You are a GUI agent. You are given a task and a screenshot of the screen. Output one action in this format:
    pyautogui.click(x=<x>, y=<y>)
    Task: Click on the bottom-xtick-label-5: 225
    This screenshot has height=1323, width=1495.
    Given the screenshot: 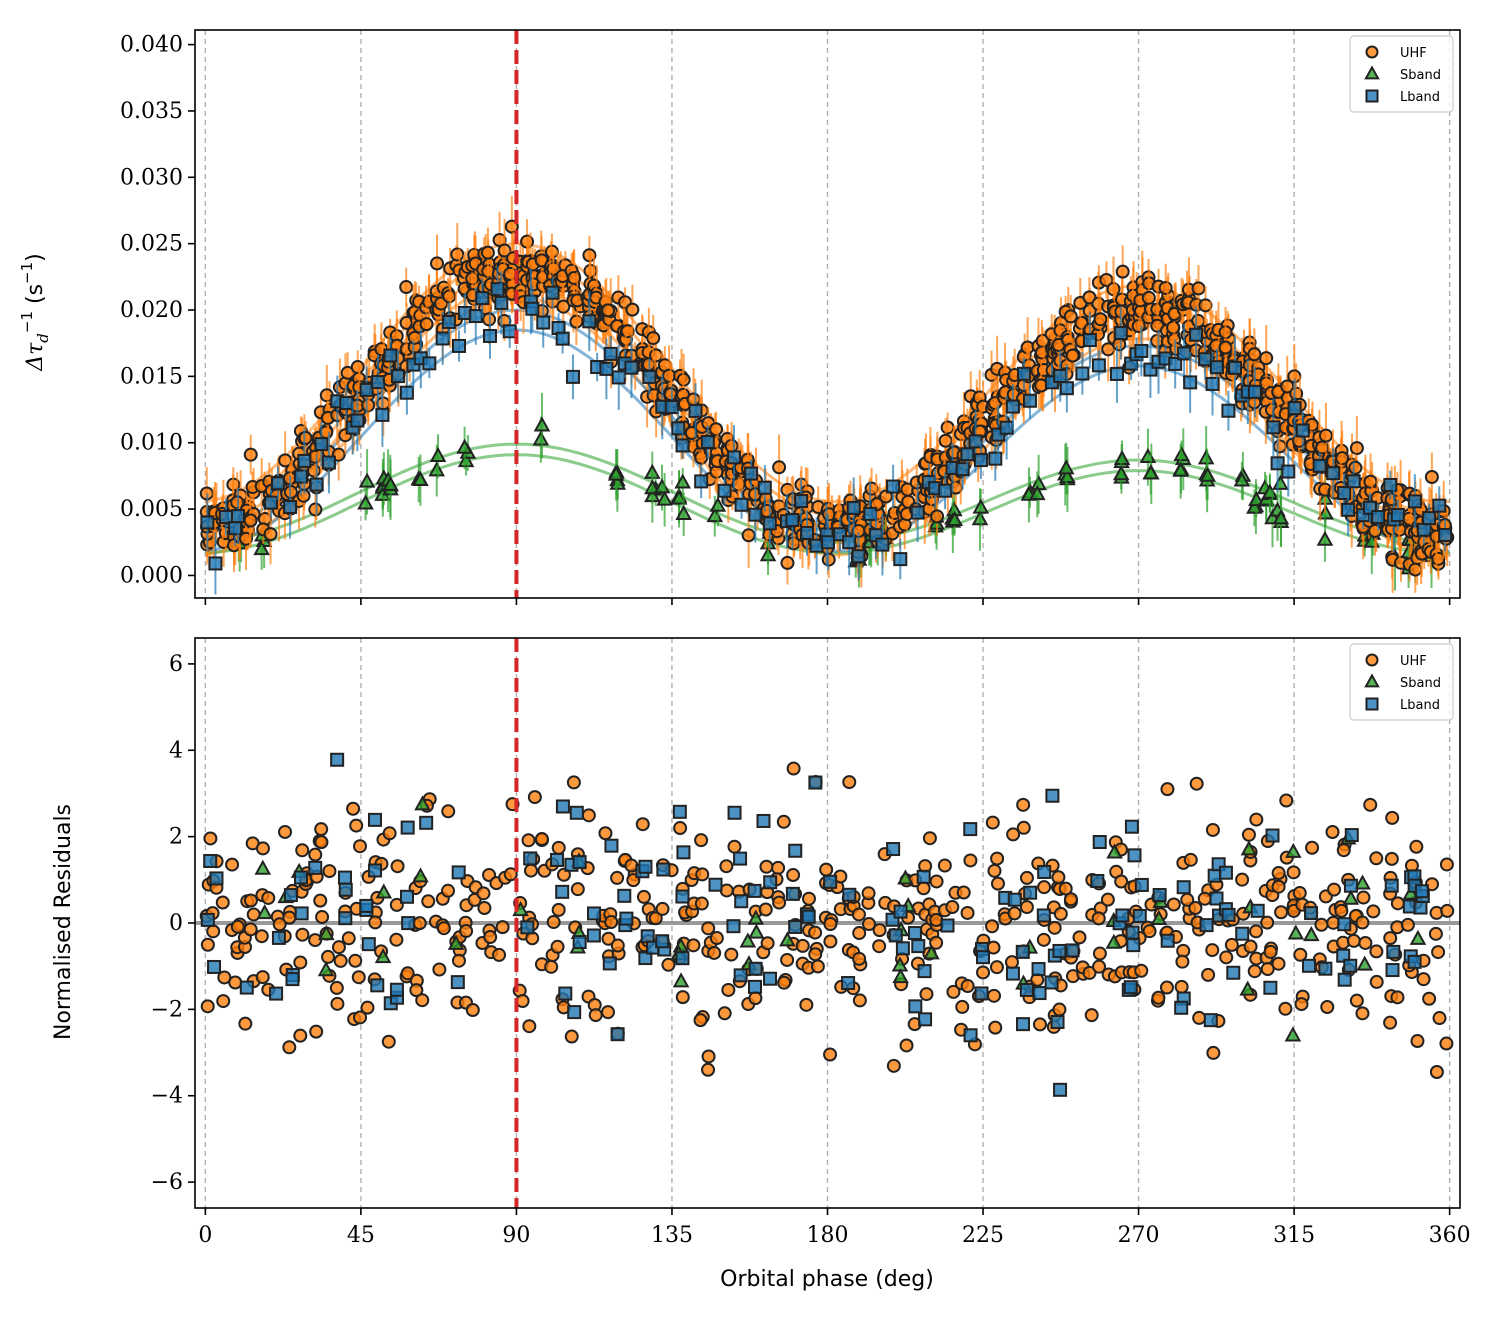 What is the action you would take?
    pyautogui.click(x=983, y=1235)
    